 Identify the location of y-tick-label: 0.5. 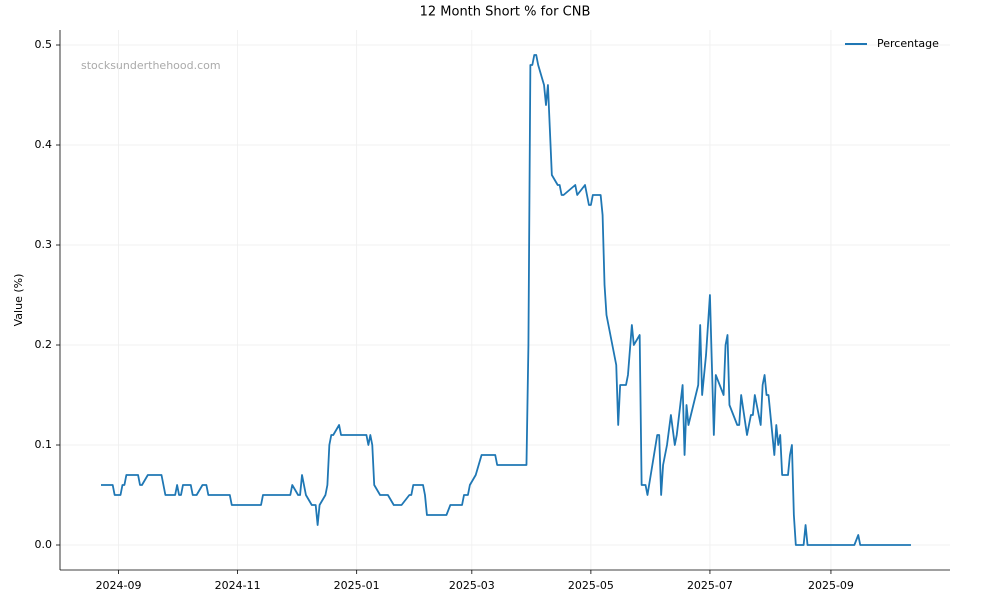
(44, 44).